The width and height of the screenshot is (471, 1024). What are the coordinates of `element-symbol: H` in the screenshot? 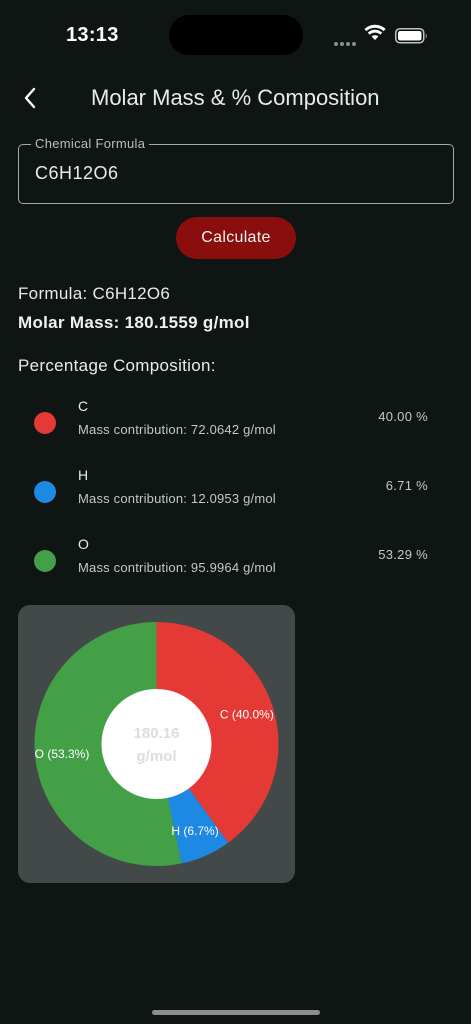 It's located at (83, 475).